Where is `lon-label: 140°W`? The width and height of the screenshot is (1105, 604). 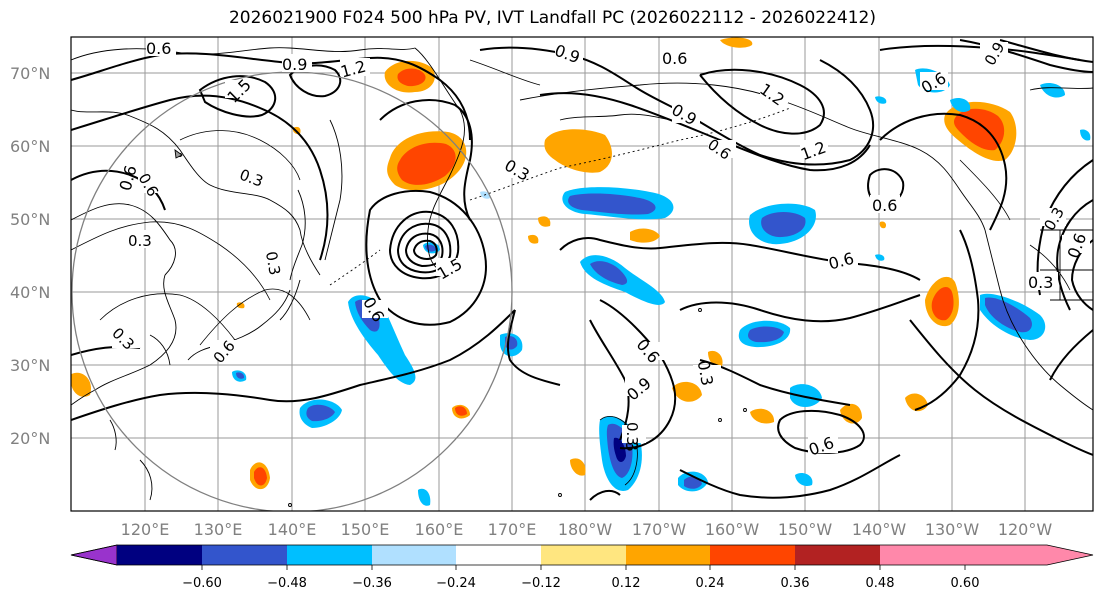 lon-label: 140°W is located at coordinates (879, 529).